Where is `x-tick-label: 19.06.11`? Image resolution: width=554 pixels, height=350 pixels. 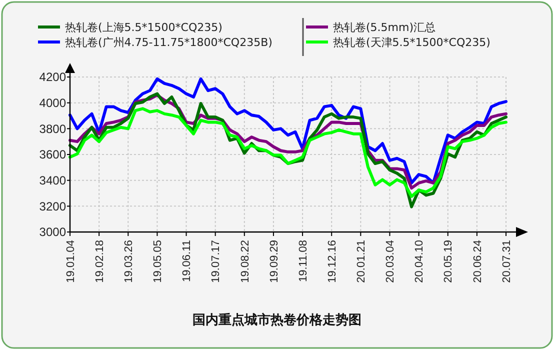
x-tick-label: 19.06.11 is located at coordinates (187, 261).